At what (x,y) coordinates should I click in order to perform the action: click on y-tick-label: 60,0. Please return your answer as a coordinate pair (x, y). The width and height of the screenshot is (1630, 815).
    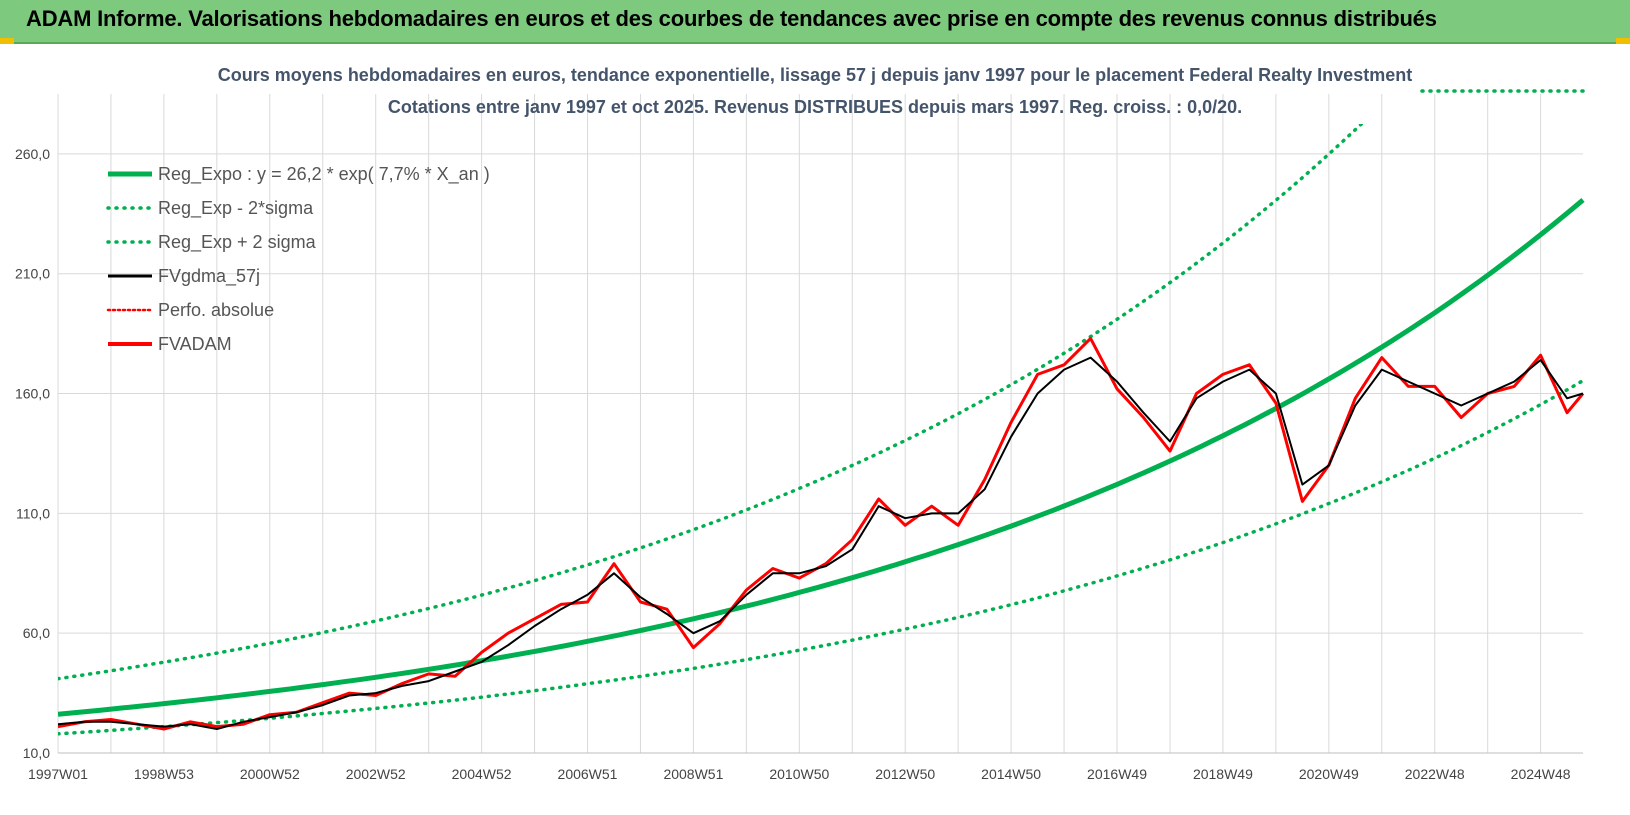
    Looking at the image, I should click on (36, 633).